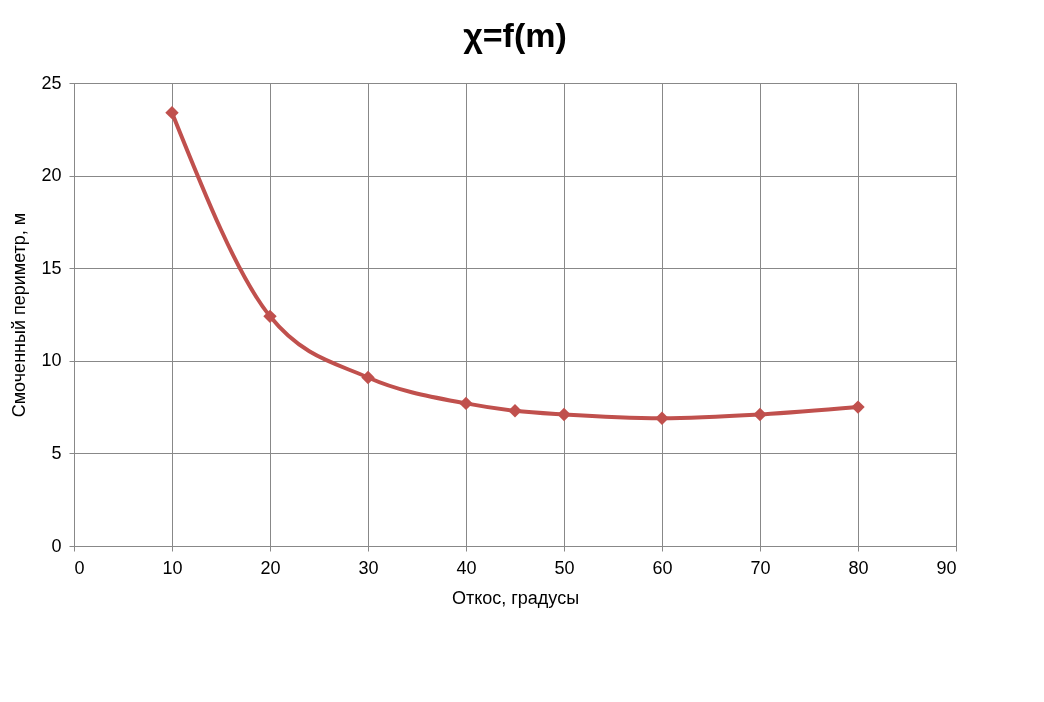  What do you see at coordinates (172, 567) in the screenshot?
I see `x-tick-label: 10` at bounding box center [172, 567].